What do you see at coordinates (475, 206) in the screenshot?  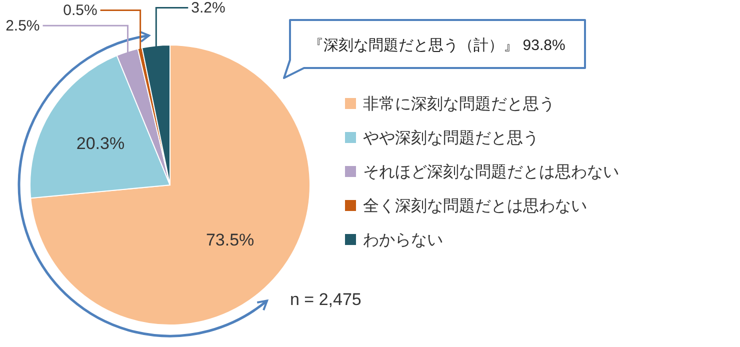 I see `legend-label: 全く深刻な問題だとは思わない` at bounding box center [475, 206].